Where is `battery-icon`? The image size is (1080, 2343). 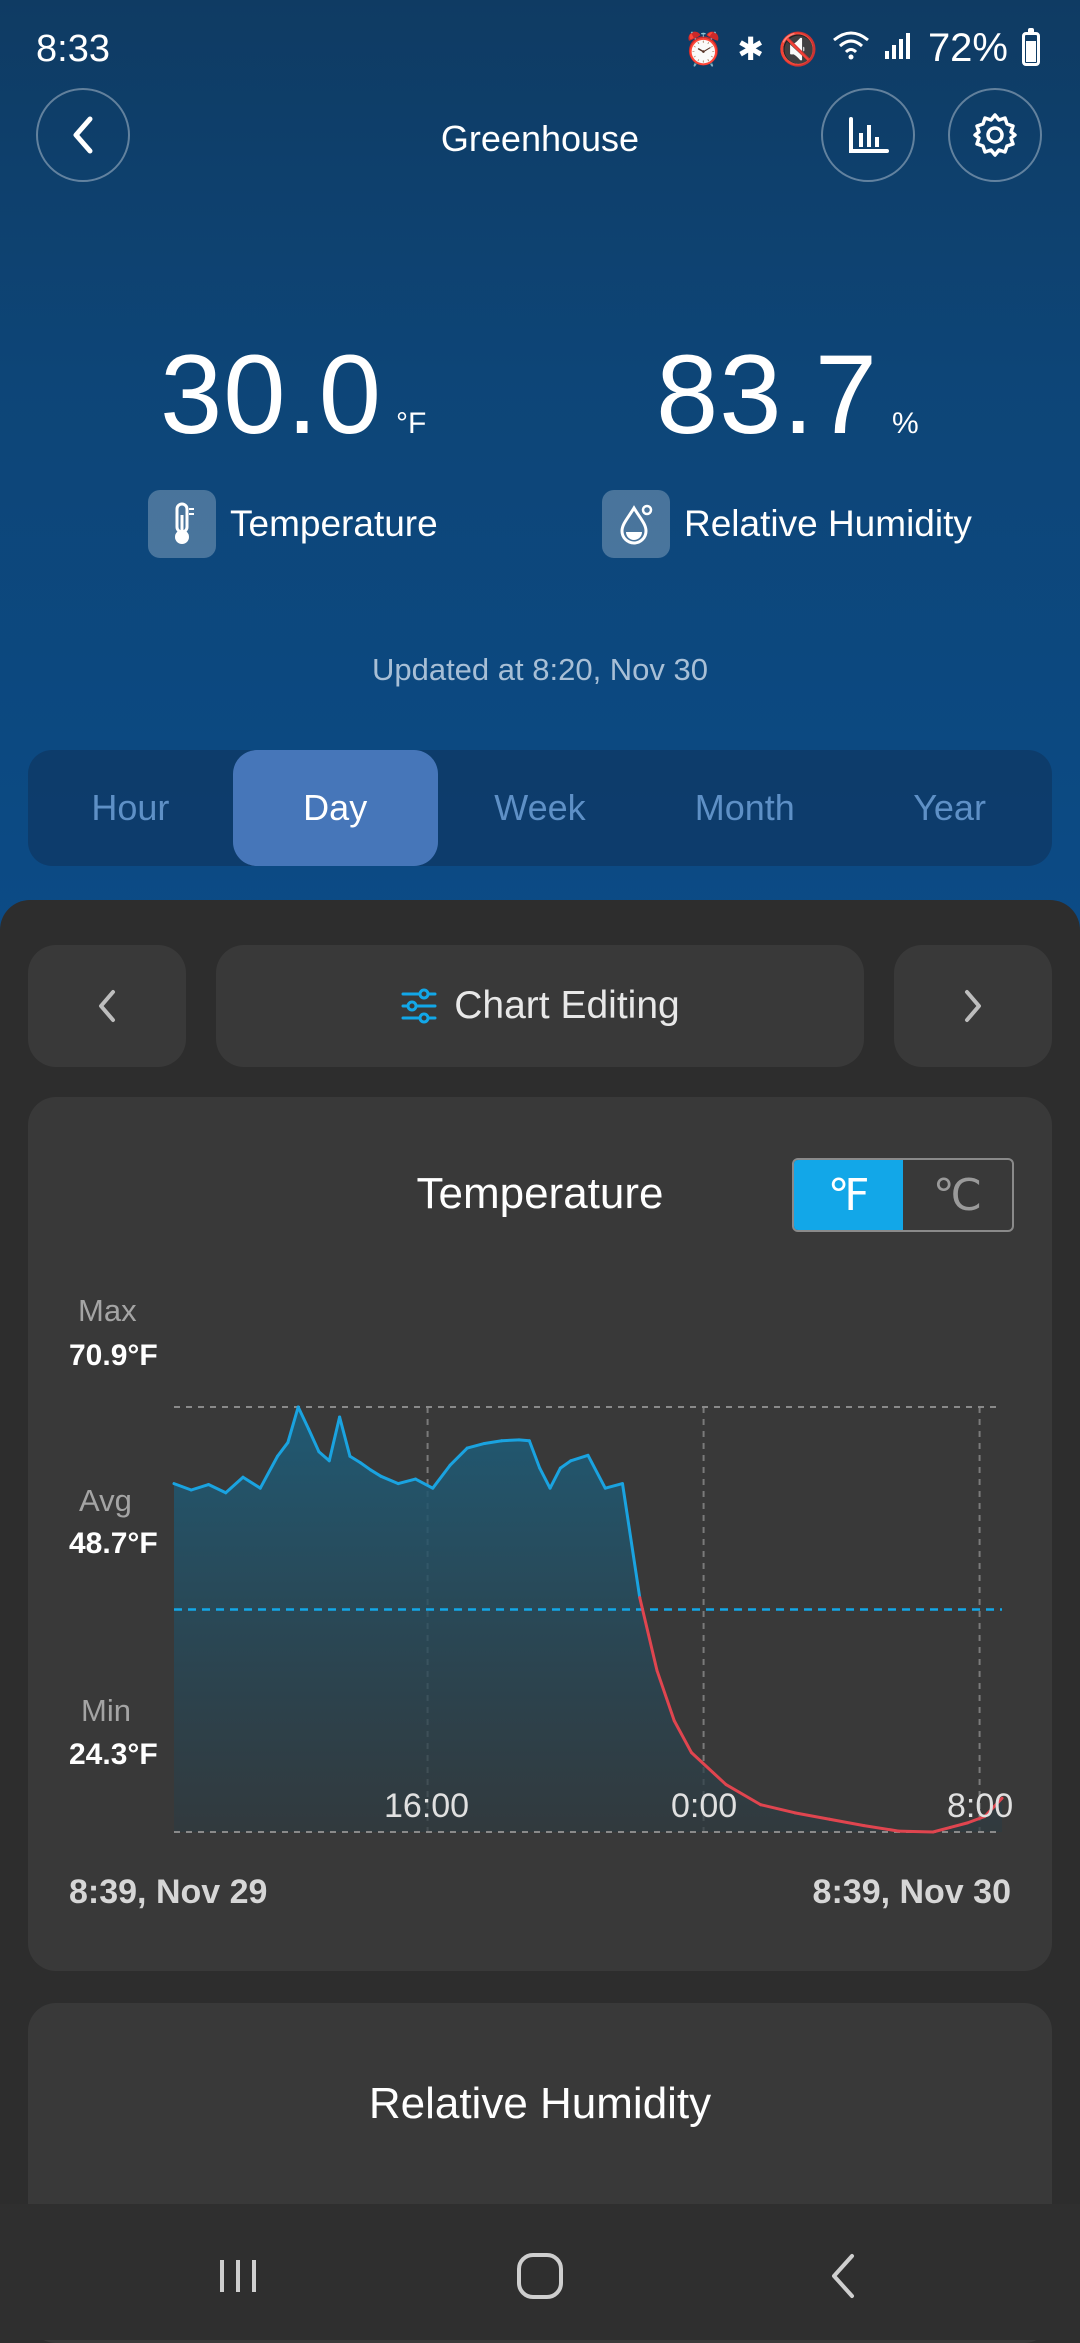
battery-icon is located at coordinates (1031, 46).